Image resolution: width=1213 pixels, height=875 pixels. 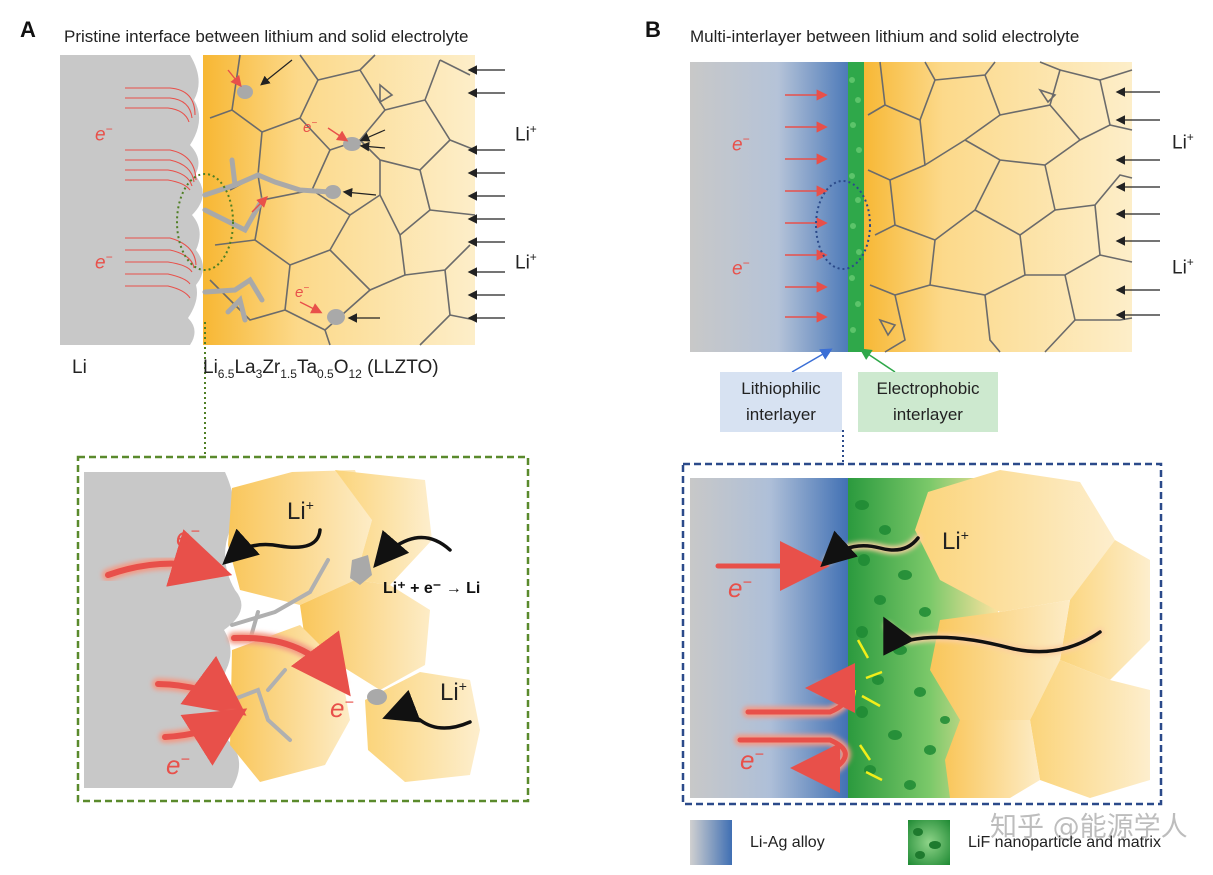 What do you see at coordinates (711, 842) in the screenshot?
I see `legend-swatch-alloy` at bounding box center [711, 842].